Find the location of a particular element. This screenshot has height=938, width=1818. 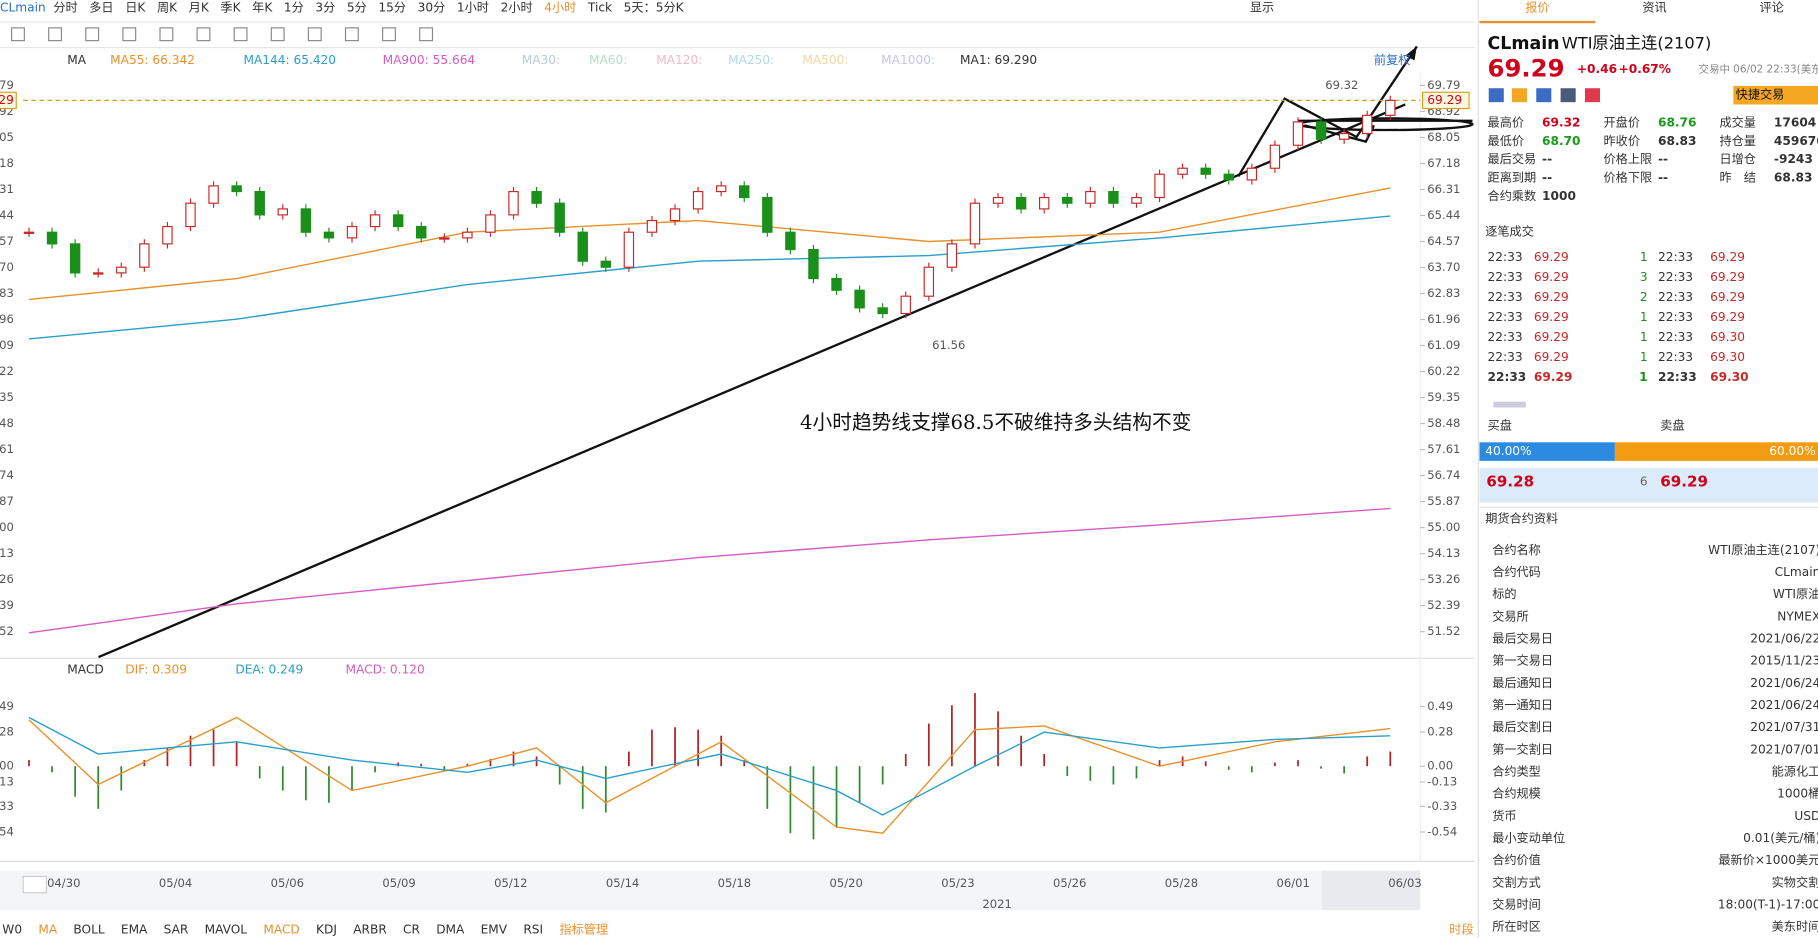

period-tab: 3分 is located at coordinates (325, 8).